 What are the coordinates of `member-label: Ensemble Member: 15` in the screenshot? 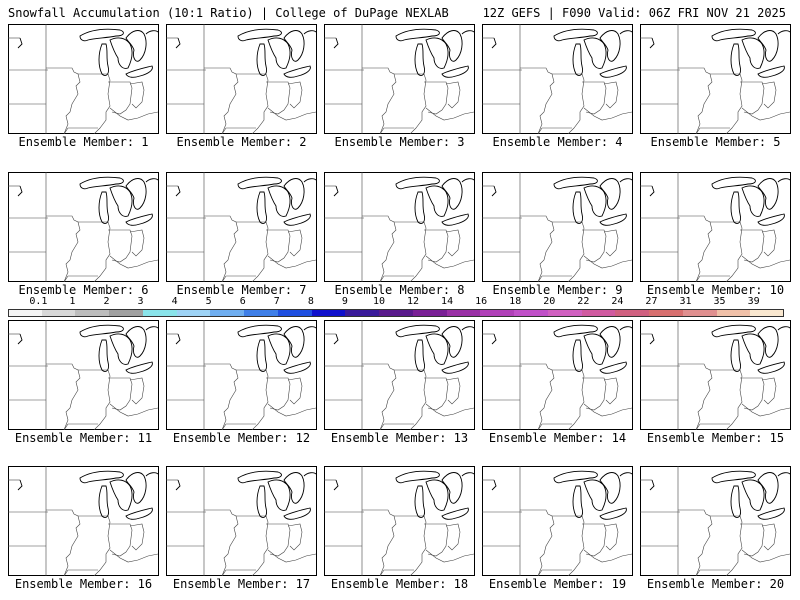 It's located at (715, 438).